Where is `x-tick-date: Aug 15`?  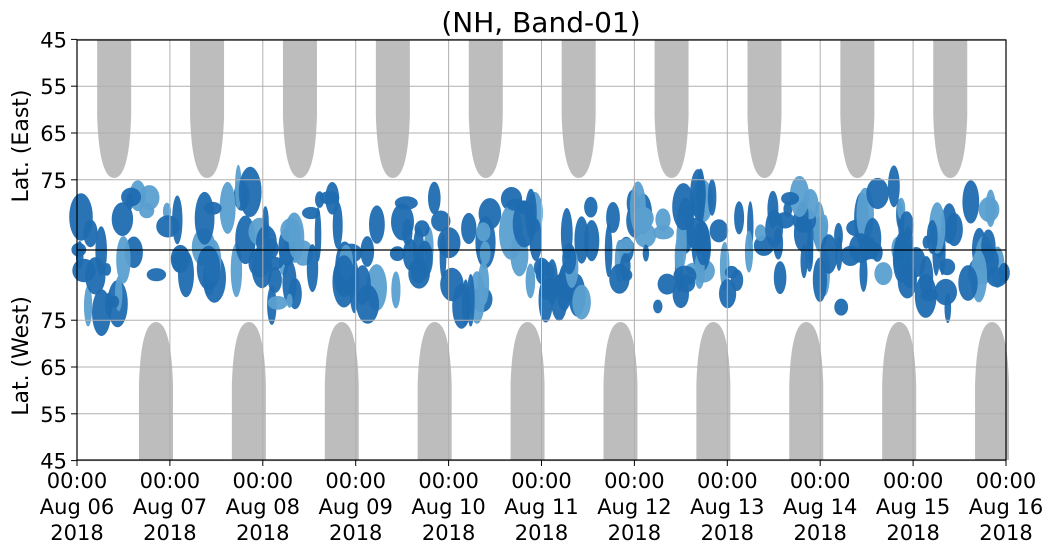 x-tick-date: Aug 15 is located at coordinates (913, 507).